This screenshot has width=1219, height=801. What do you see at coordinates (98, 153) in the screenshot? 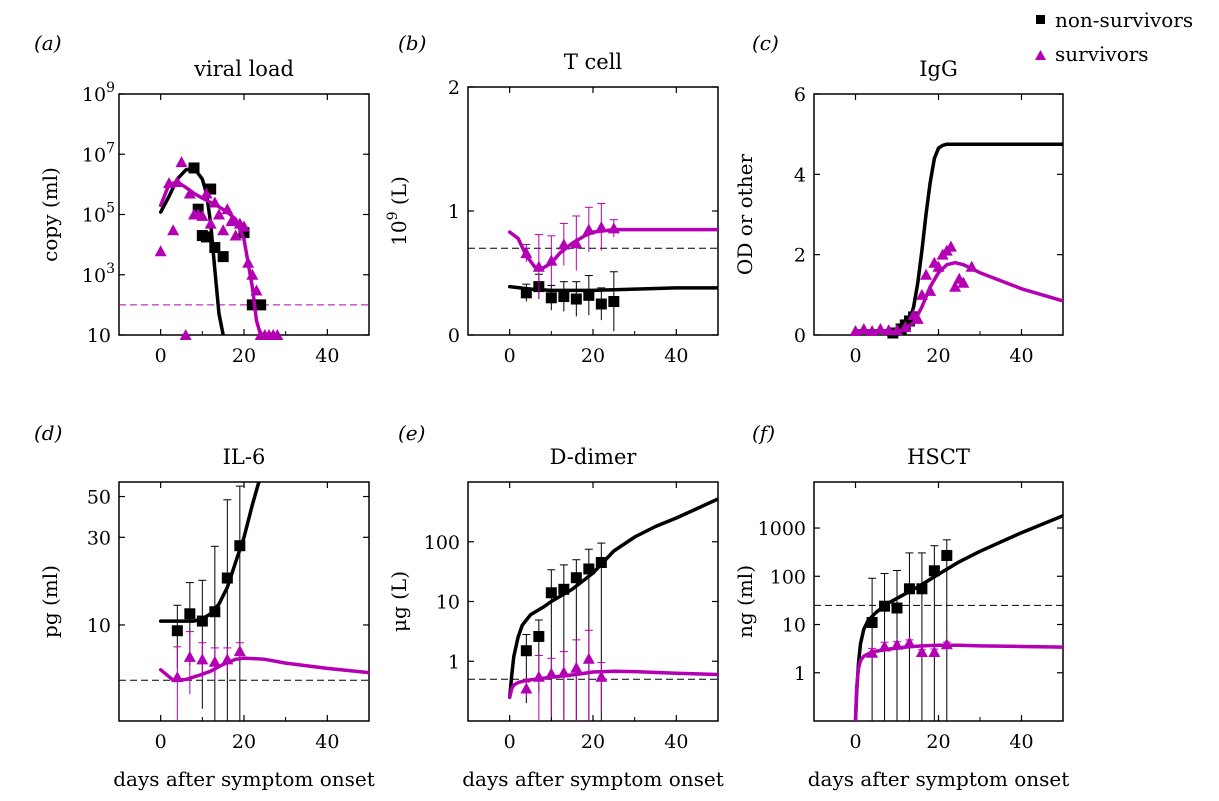
I see `y-tick-label: 10⁷` at bounding box center [98, 153].